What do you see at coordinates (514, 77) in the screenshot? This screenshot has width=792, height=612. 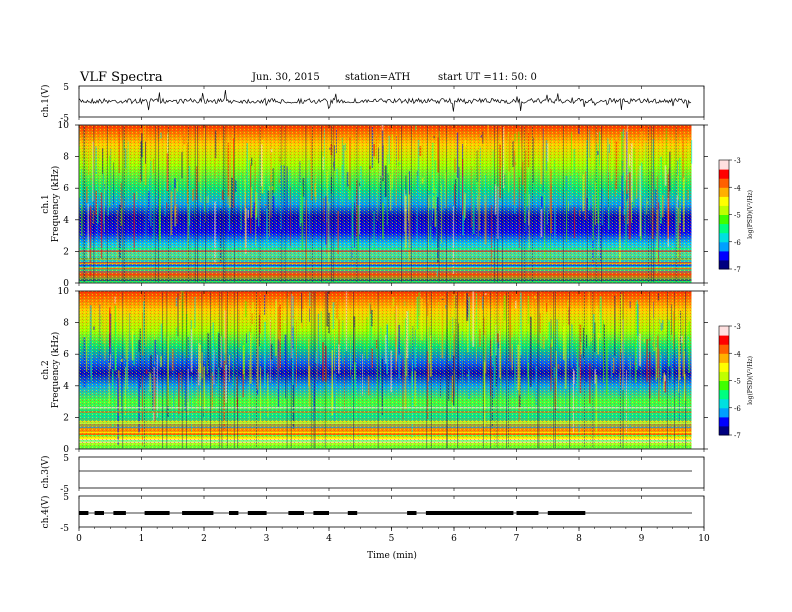 I see `start-ut-value: 11: 50: 0` at bounding box center [514, 77].